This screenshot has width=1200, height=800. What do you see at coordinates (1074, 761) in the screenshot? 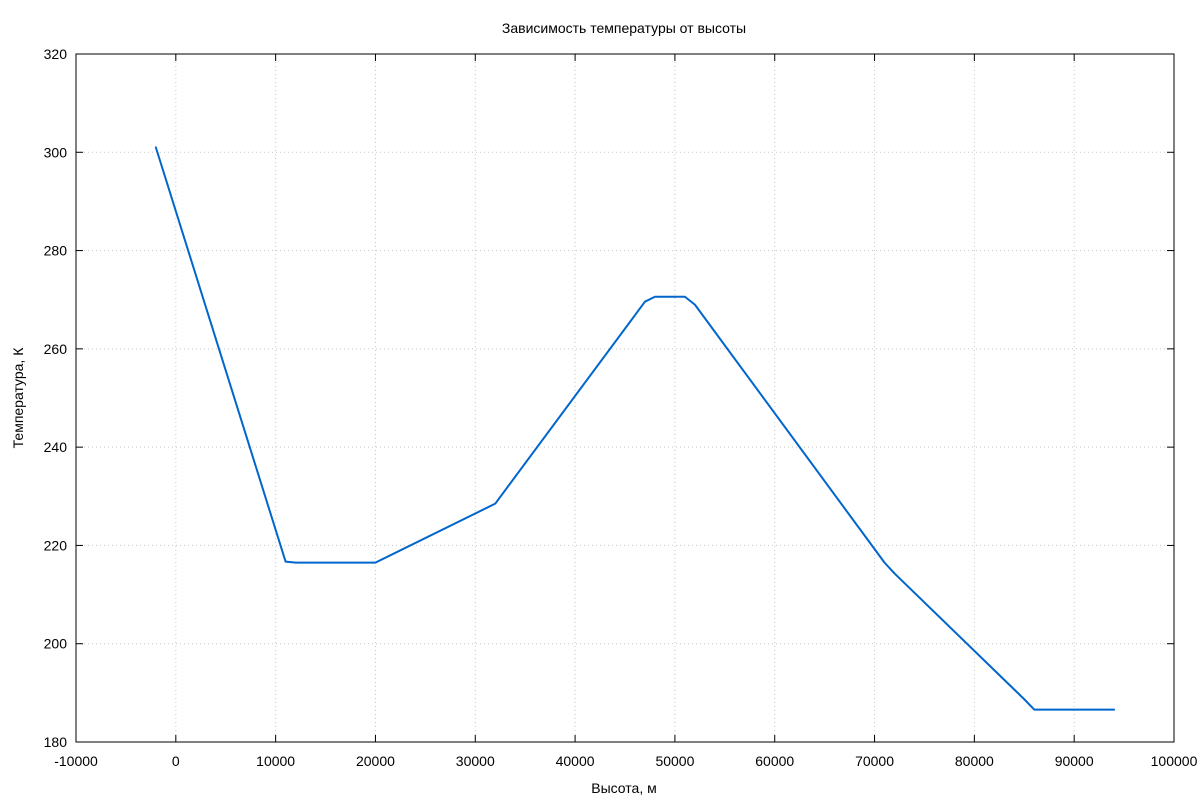
I see `x-tick-label: 90000` at bounding box center [1074, 761].